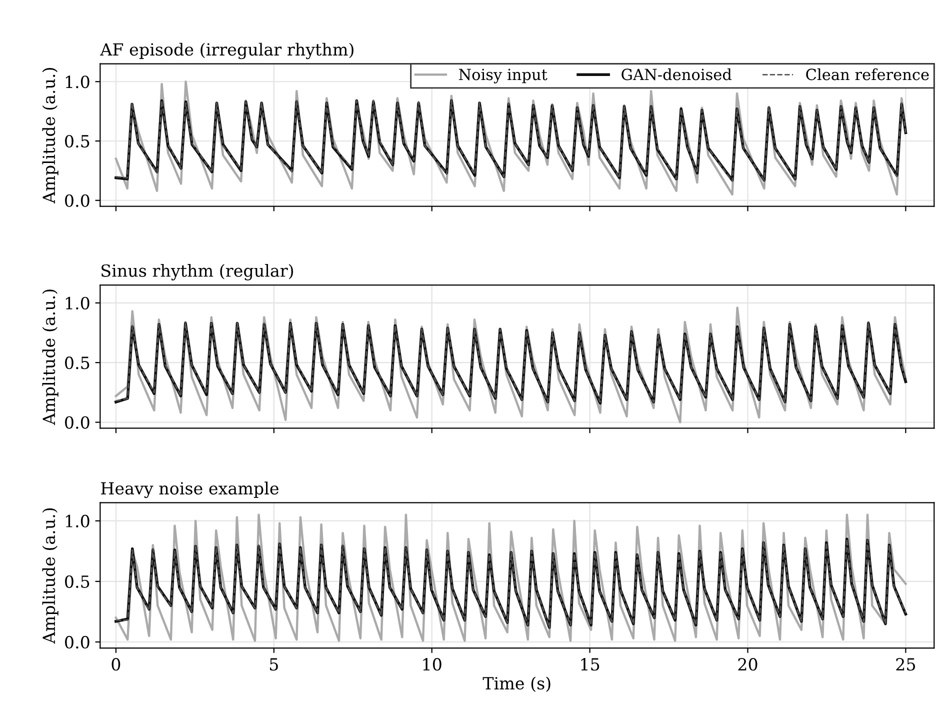 This screenshot has height=709, width=936. Describe the element at coordinates (590, 664) in the screenshot. I see `x-tick-label: 15` at that location.